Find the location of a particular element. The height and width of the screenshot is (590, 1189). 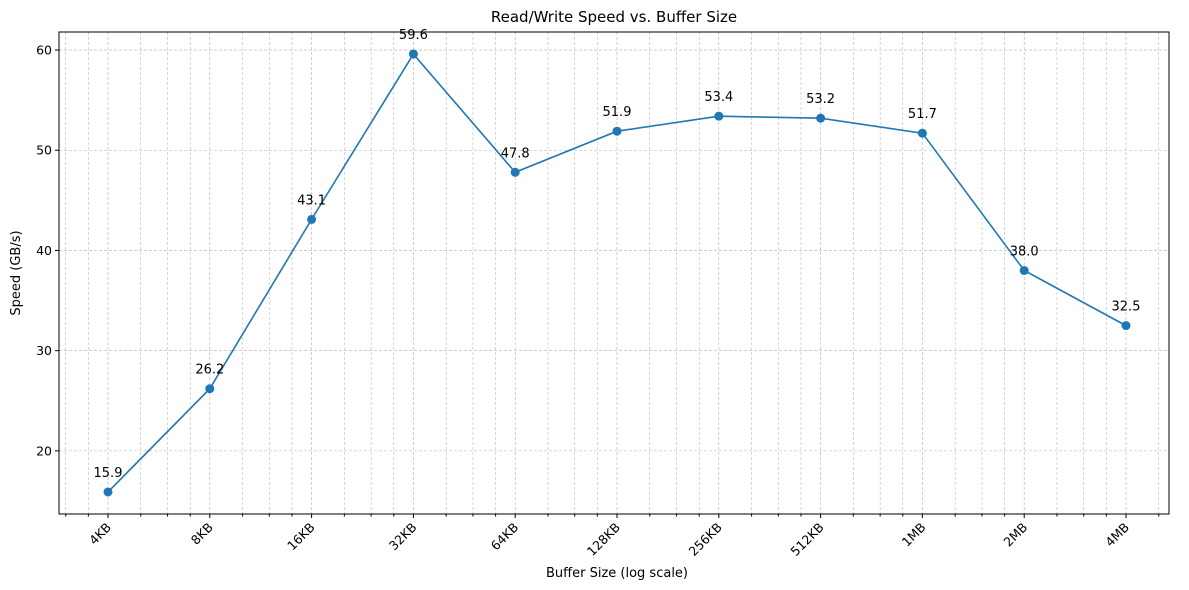

x-tick-label: 16KB is located at coordinates (301, 537).